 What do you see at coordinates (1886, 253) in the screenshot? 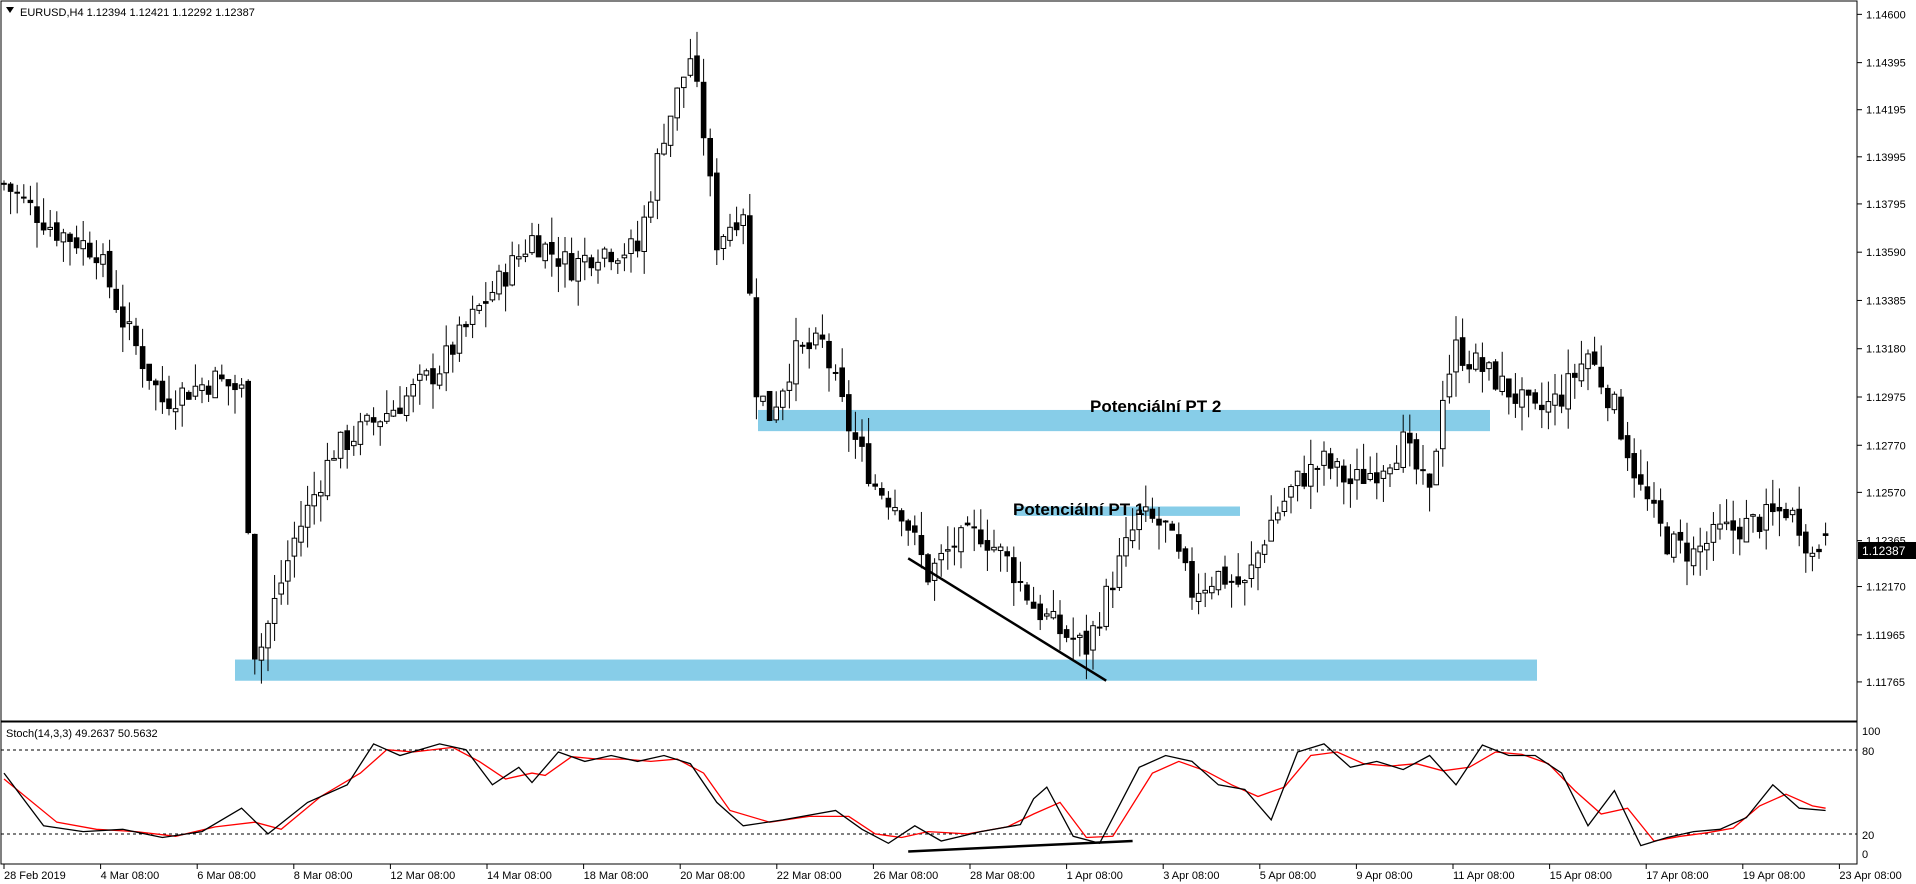
I see `price-tick-label: 1.13590` at bounding box center [1886, 253].